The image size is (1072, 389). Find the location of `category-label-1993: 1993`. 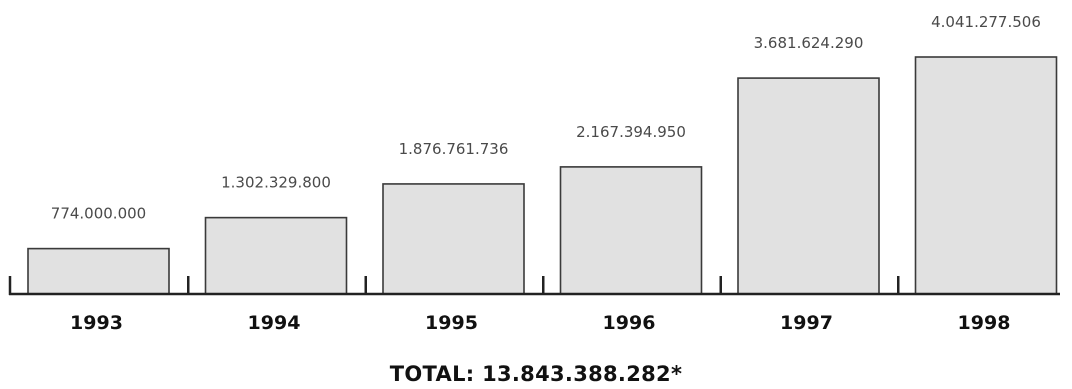

category-label-1993: 1993 is located at coordinates (96, 323).